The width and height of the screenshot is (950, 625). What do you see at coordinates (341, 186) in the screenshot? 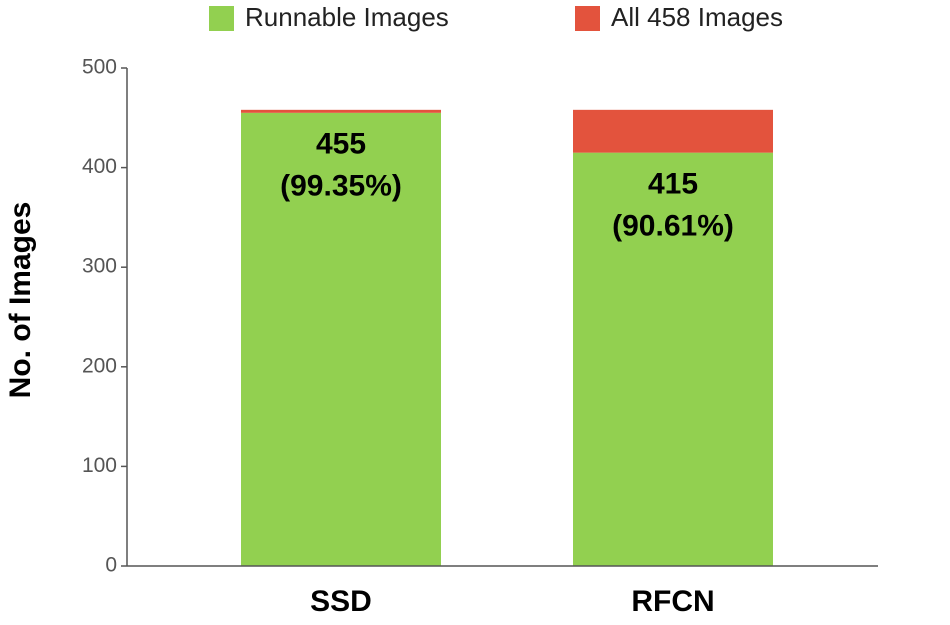
I see `data-label: (99.35%)` at bounding box center [341, 186].